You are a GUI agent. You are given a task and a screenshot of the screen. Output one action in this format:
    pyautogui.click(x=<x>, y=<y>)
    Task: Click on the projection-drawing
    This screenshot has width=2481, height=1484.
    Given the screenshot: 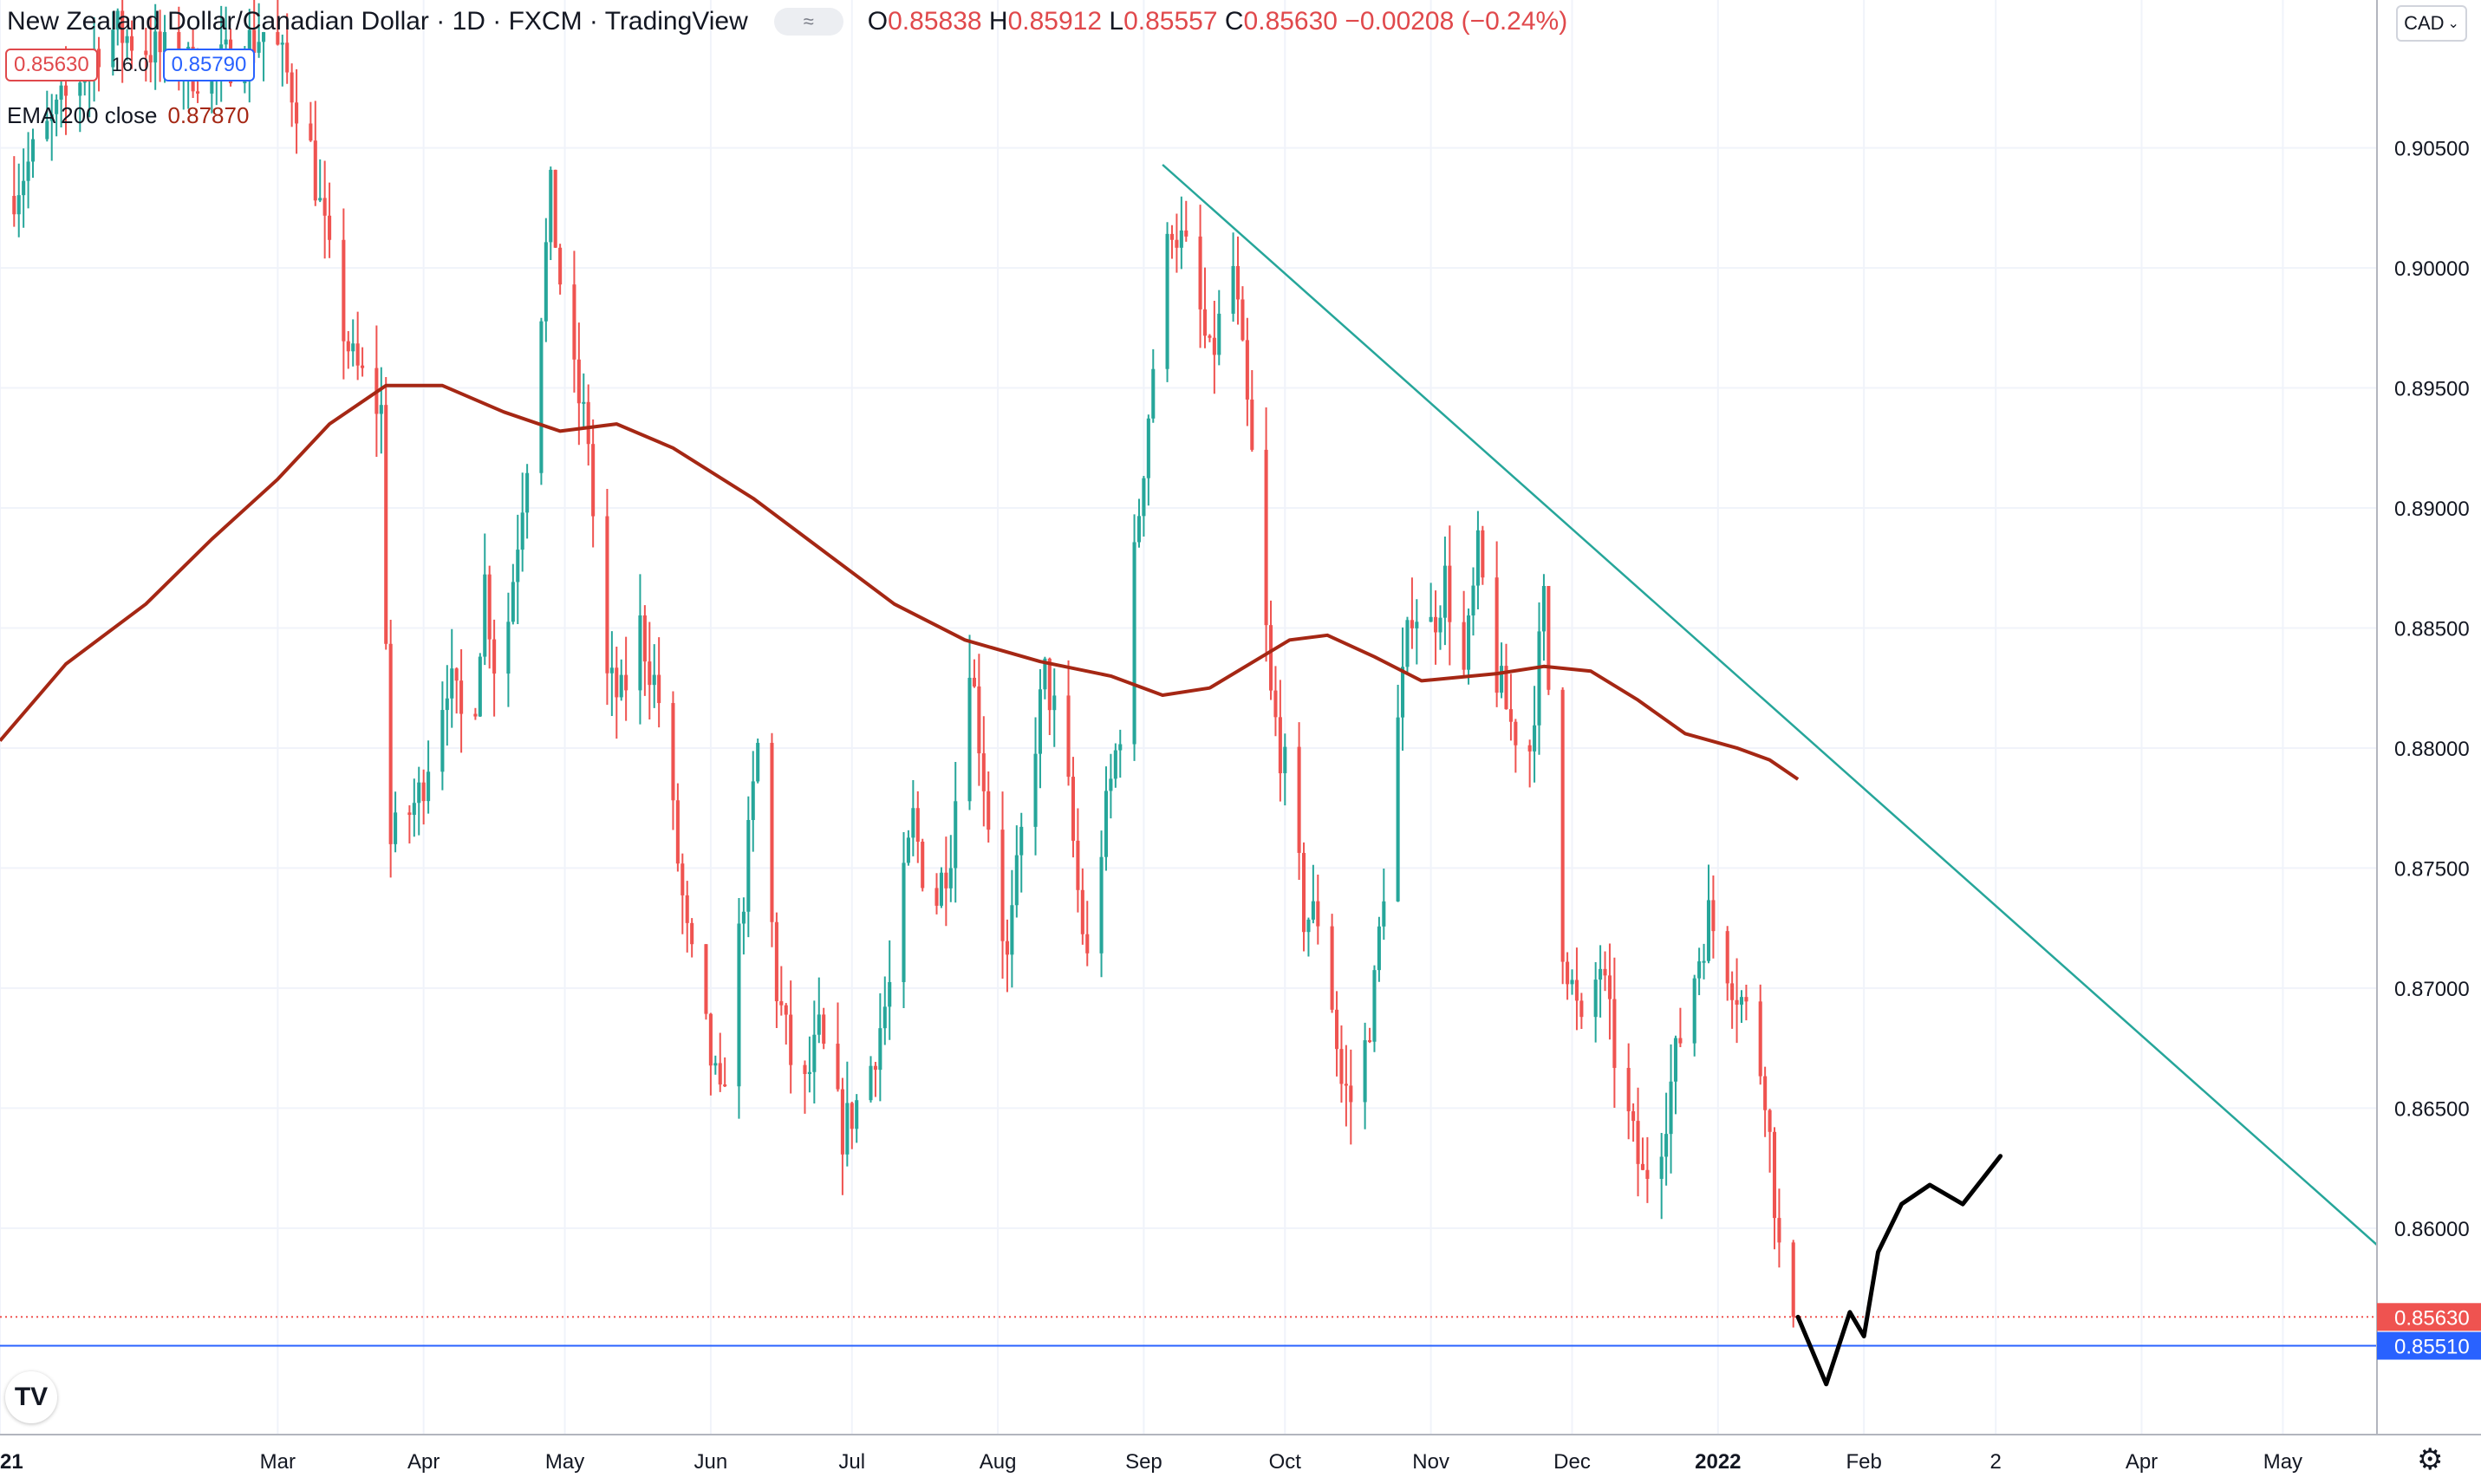 What is the action you would take?
    pyautogui.click(x=1899, y=1270)
    